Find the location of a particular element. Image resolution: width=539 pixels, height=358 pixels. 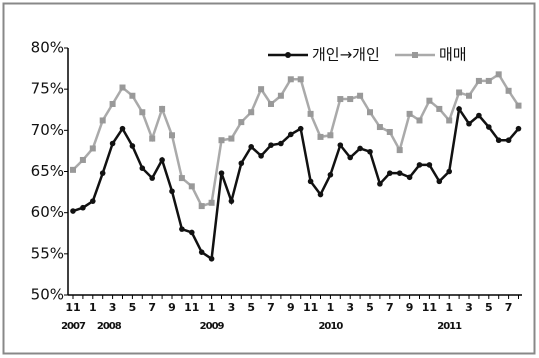

year-label: 2009 is located at coordinates (212, 326).